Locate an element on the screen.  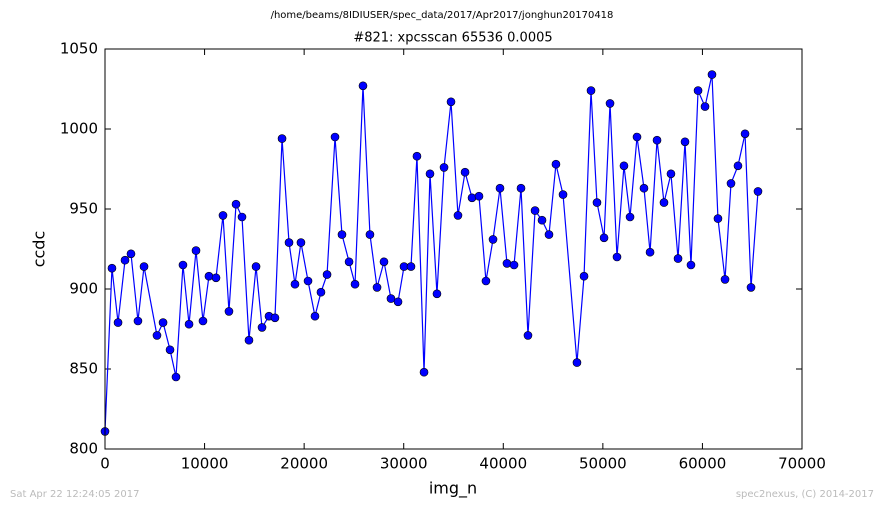
x-tick-label: 60000 is located at coordinates (703, 464).